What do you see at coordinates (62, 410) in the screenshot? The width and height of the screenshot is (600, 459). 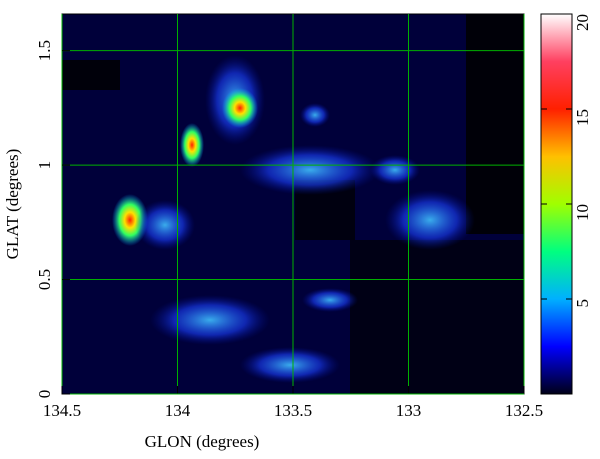 I see `x-tick-label: 134.5` at bounding box center [62, 410].